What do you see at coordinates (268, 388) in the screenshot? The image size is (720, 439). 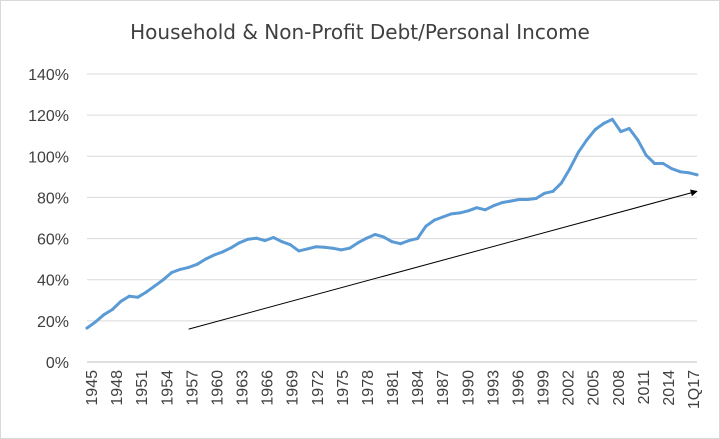 I see `x-tick-label: 1966` at bounding box center [268, 388].